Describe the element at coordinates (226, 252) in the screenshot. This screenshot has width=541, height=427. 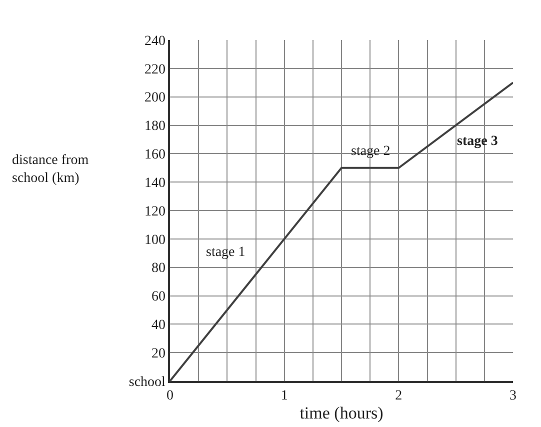
I see `annotation: stage 1` at that location.